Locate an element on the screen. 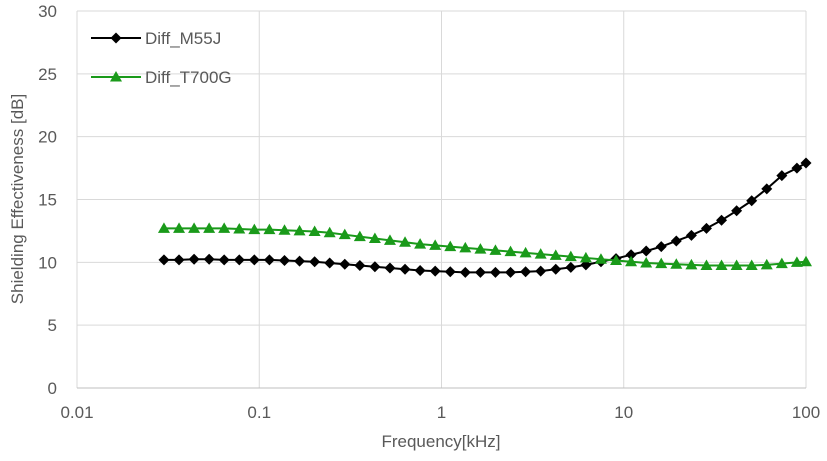 The width and height of the screenshot is (827, 461). y-tick-label: 25 is located at coordinates (47, 74).